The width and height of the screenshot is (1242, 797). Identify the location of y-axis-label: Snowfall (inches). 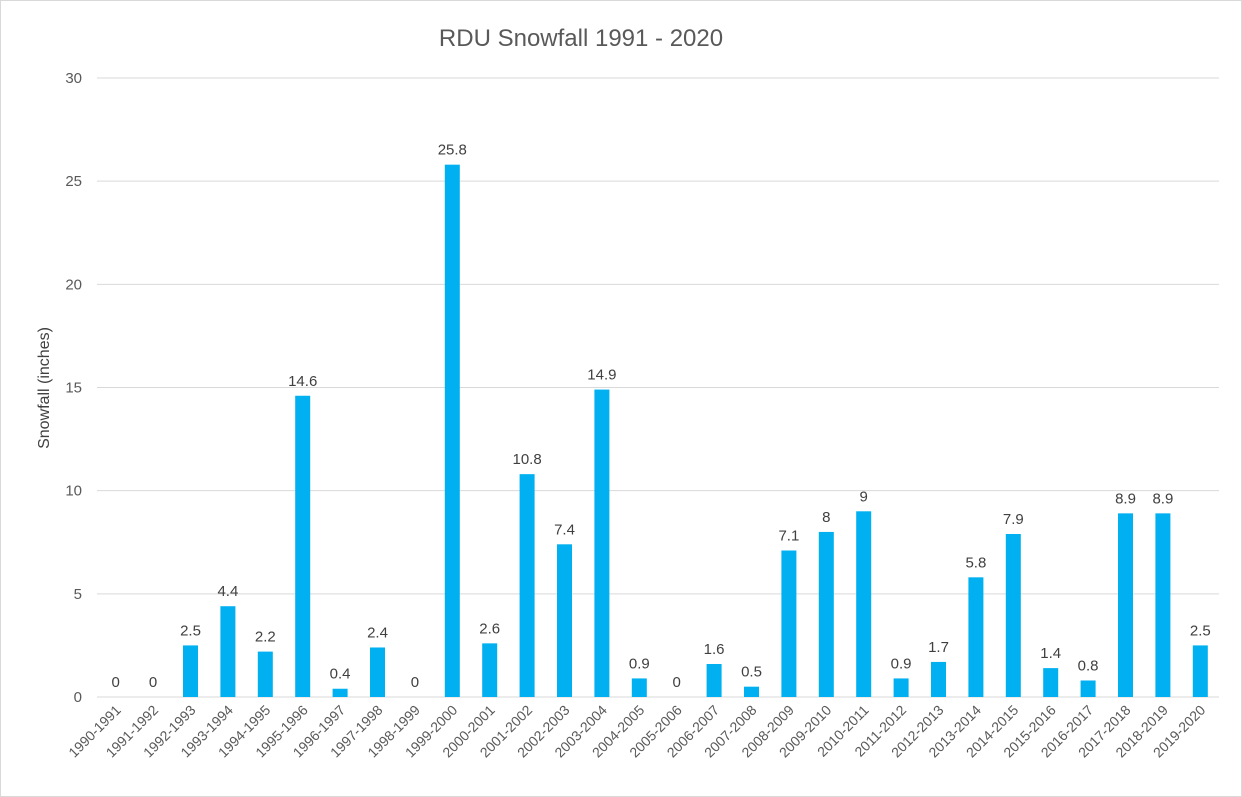
(44, 388).